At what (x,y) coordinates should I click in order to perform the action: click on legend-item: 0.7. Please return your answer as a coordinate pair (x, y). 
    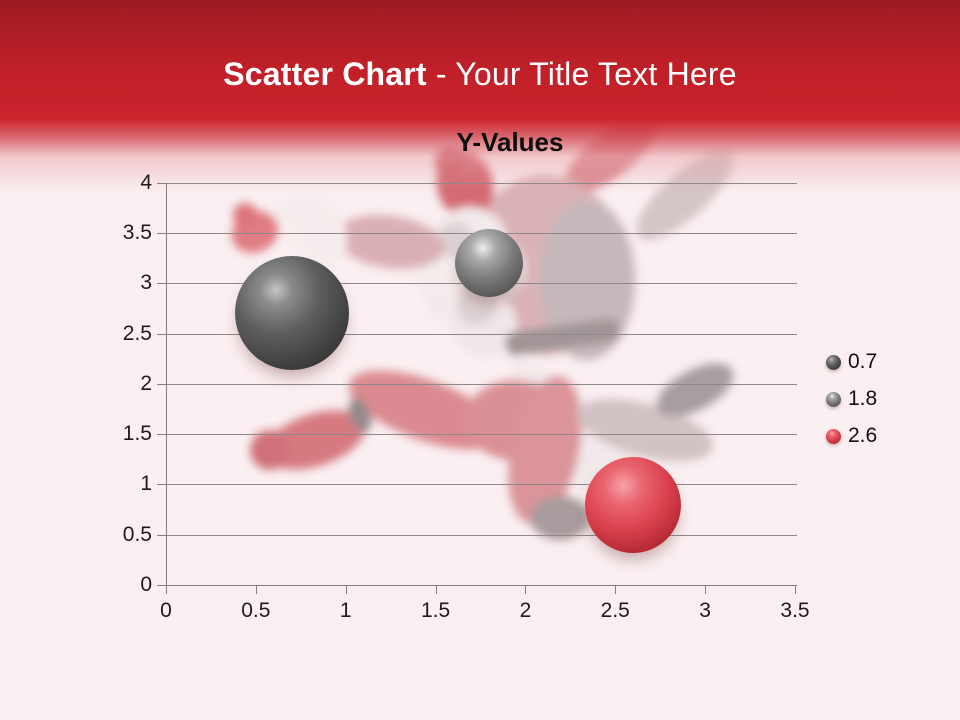
    Looking at the image, I should click on (851, 362).